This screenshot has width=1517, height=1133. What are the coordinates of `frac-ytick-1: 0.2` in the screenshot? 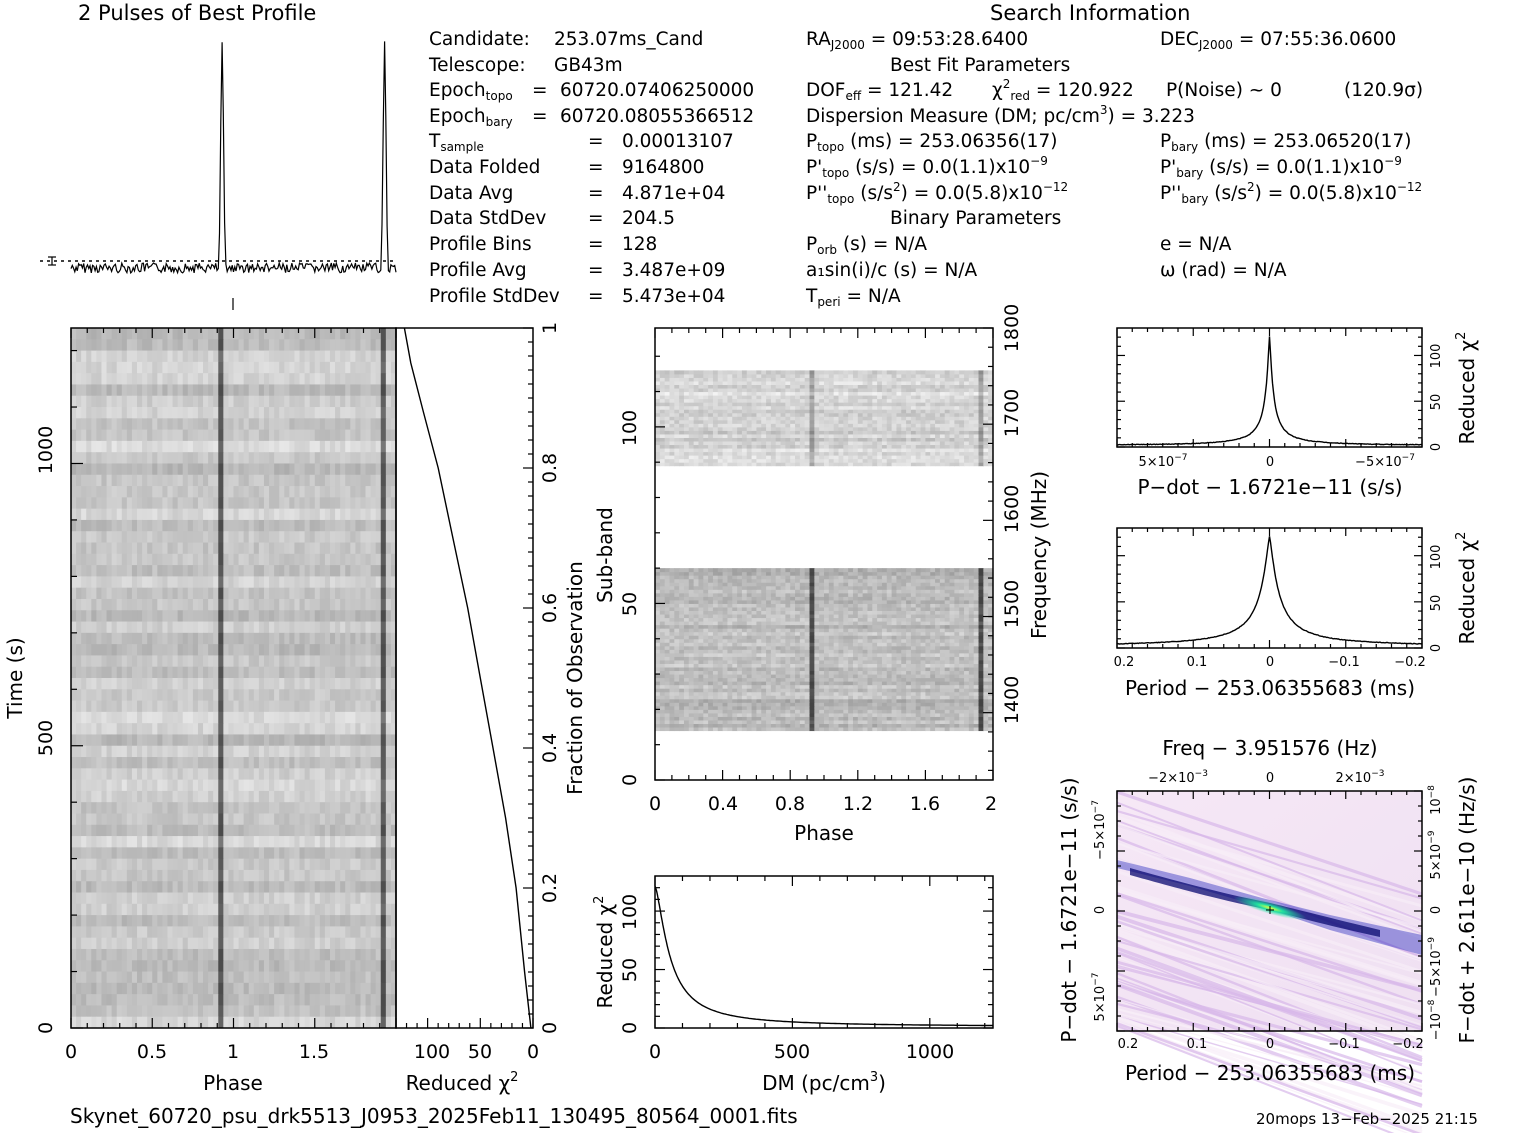 It's located at (550, 888).